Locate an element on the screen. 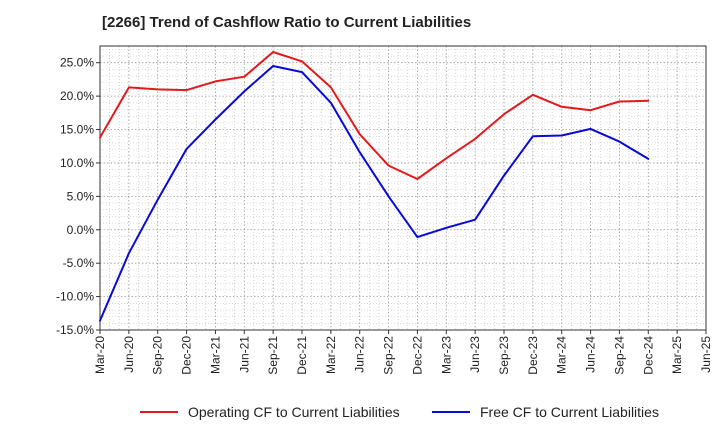 The image size is (720, 440). legend-item-operating-cf: Operating CF to Current Liabilities is located at coordinates (270, 412).